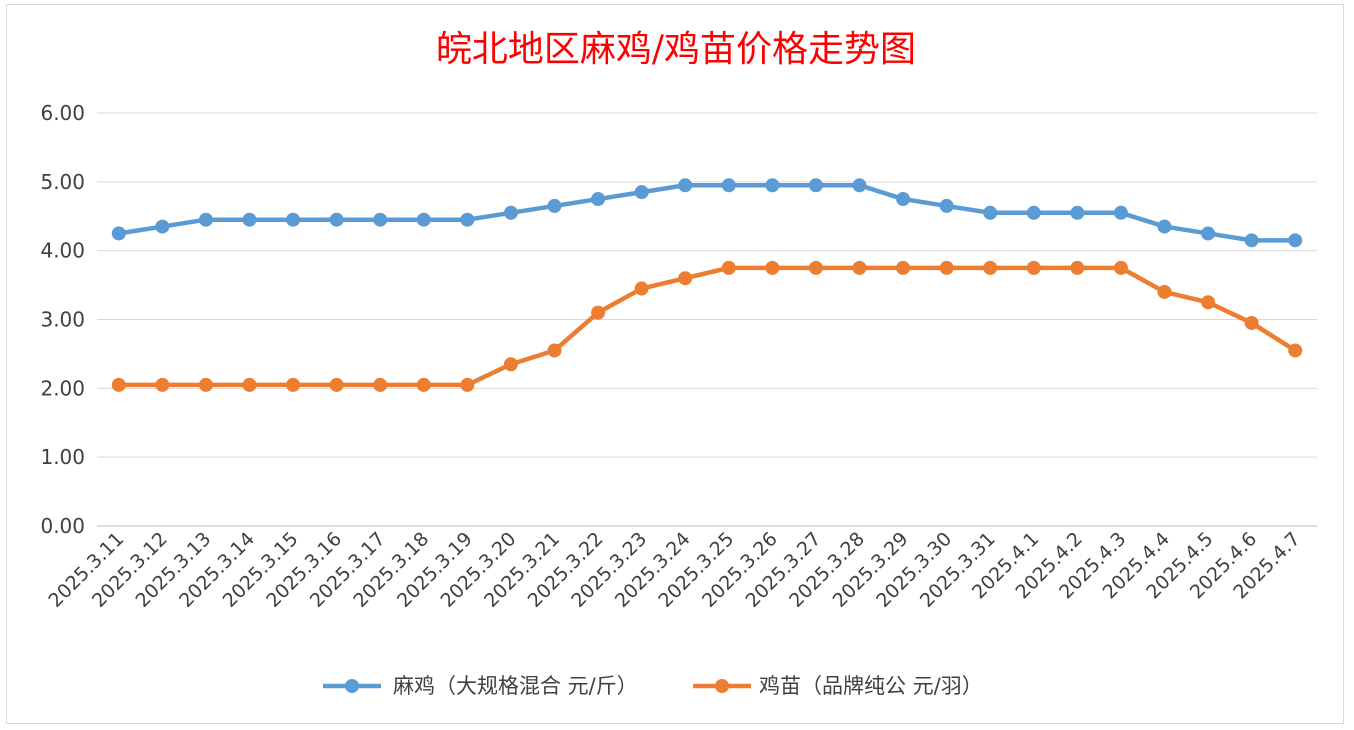 The height and width of the screenshot is (730, 1354). I want to click on legend-item: 鸡苗（品牌纯公 元/羽）, so click(838, 686).